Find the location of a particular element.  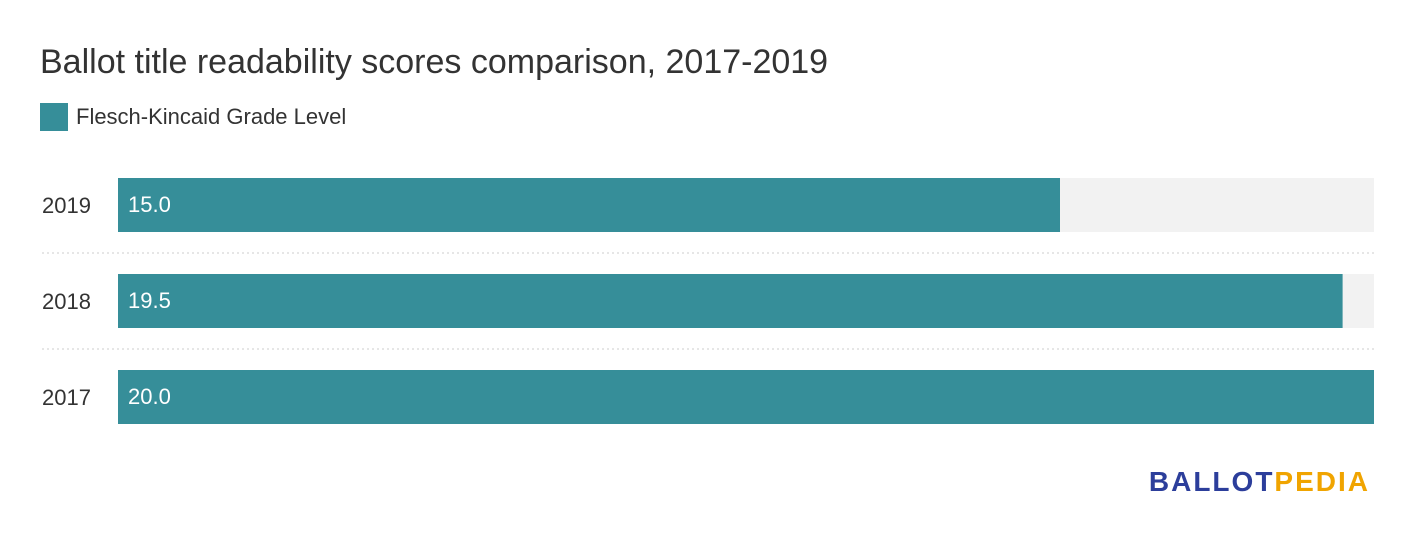

brand-logo: BALLOTPEDIA is located at coordinates (1259, 482).